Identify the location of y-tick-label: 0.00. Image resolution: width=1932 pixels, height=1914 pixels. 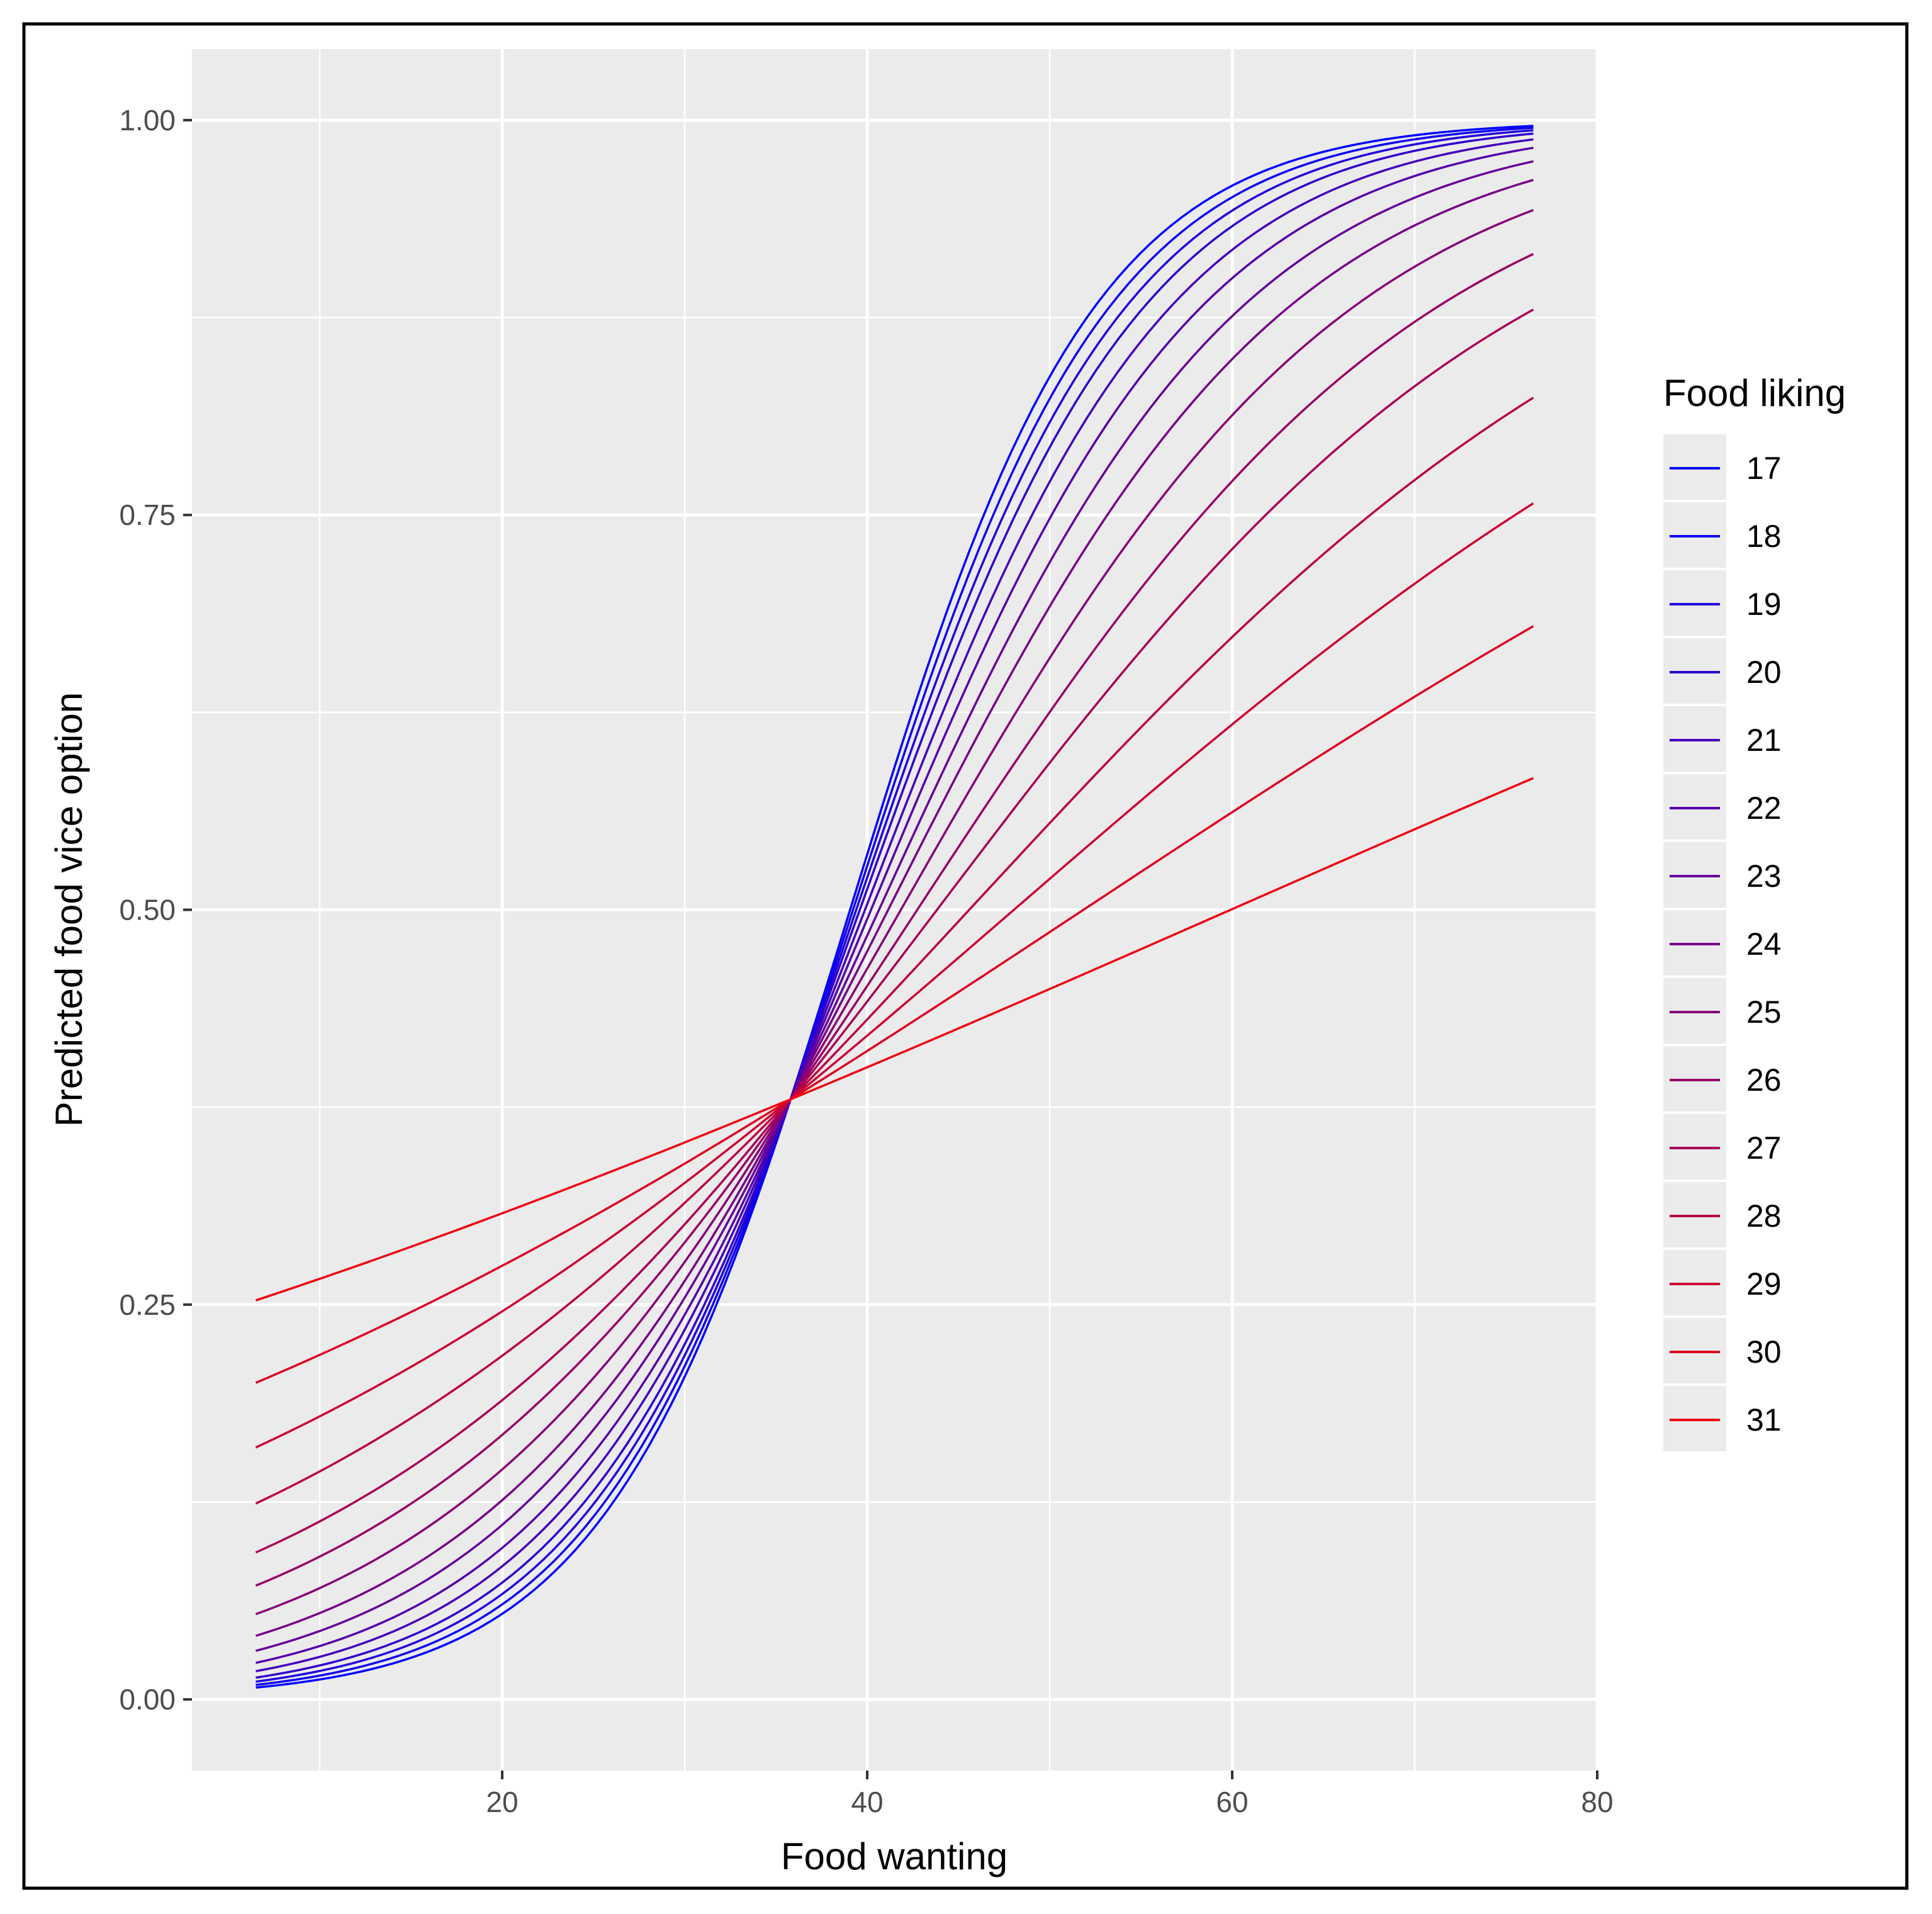
(147, 1699).